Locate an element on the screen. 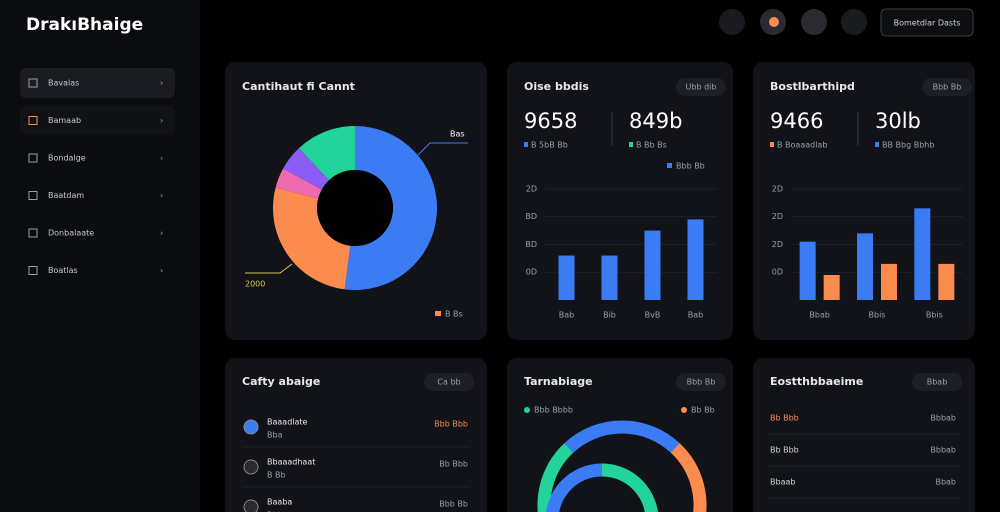 The image size is (1000, 512). row-sub: B Bb is located at coordinates (276, 475).